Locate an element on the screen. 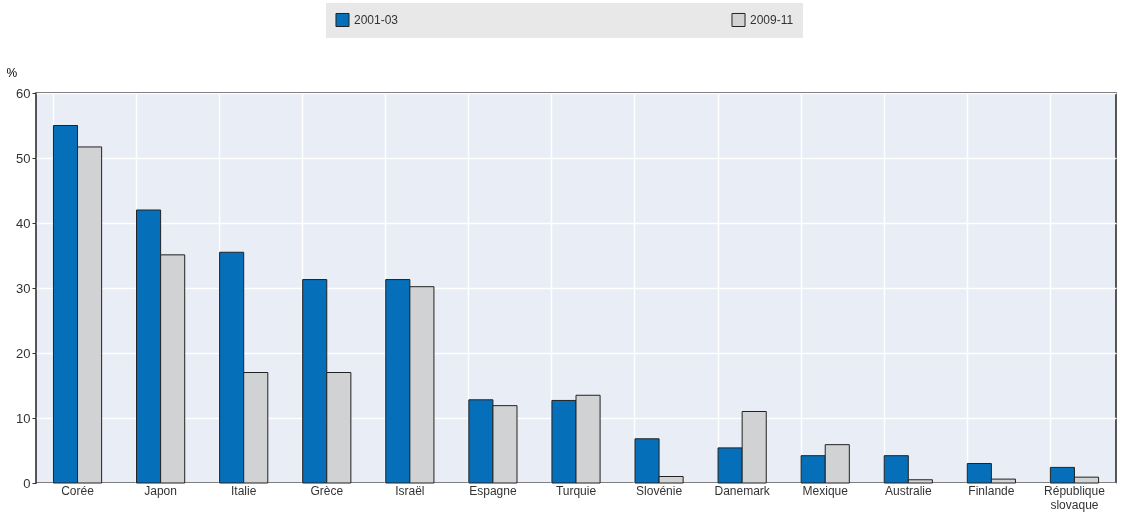 The image size is (1145, 529). x-tick-label: Mexique is located at coordinates (825, 490).